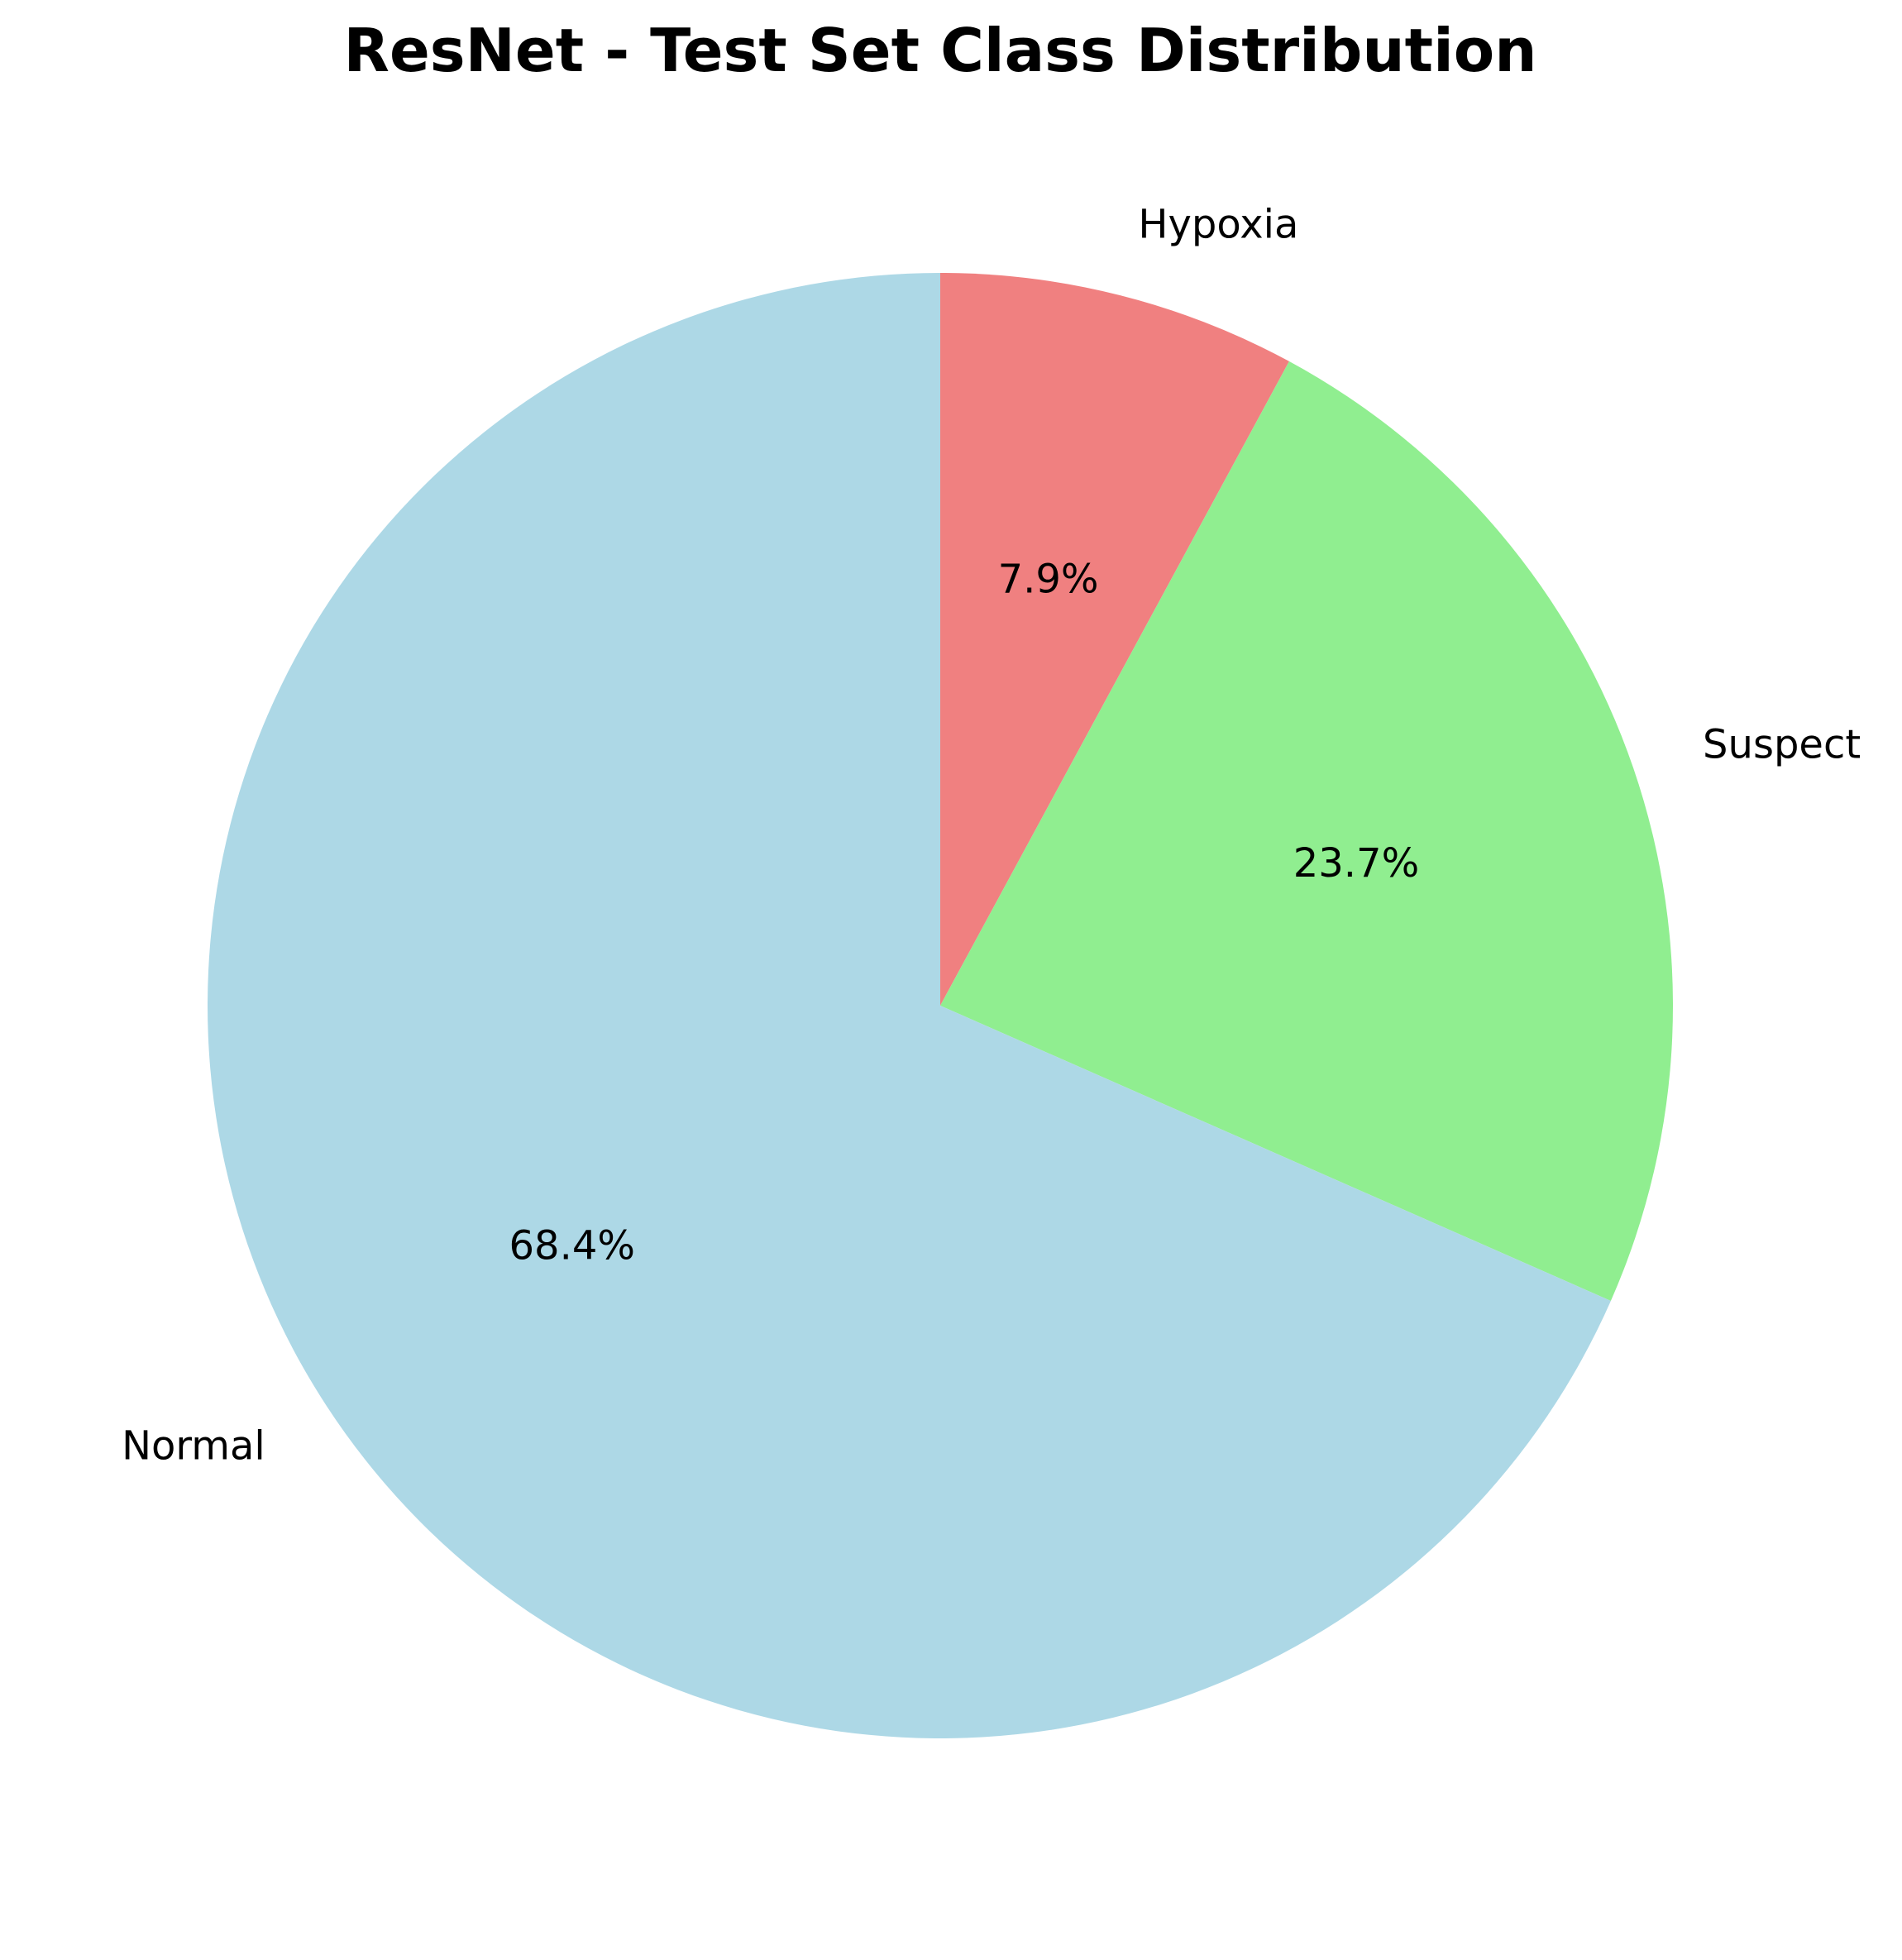 The width and height of the screenshot is (1902, 1960). What do you see at coordinates (1782, 744) in the screenshot?
I see `slice-label-suspect: Suspect` at bounding box center [1782, 744].